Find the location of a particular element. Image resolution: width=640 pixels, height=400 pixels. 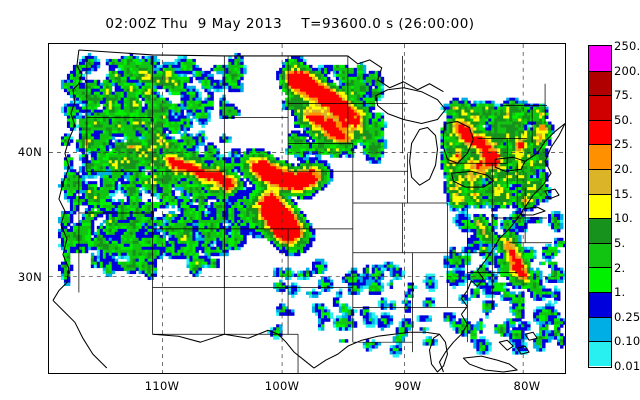

colorbar is located at coordinates (600, 206).